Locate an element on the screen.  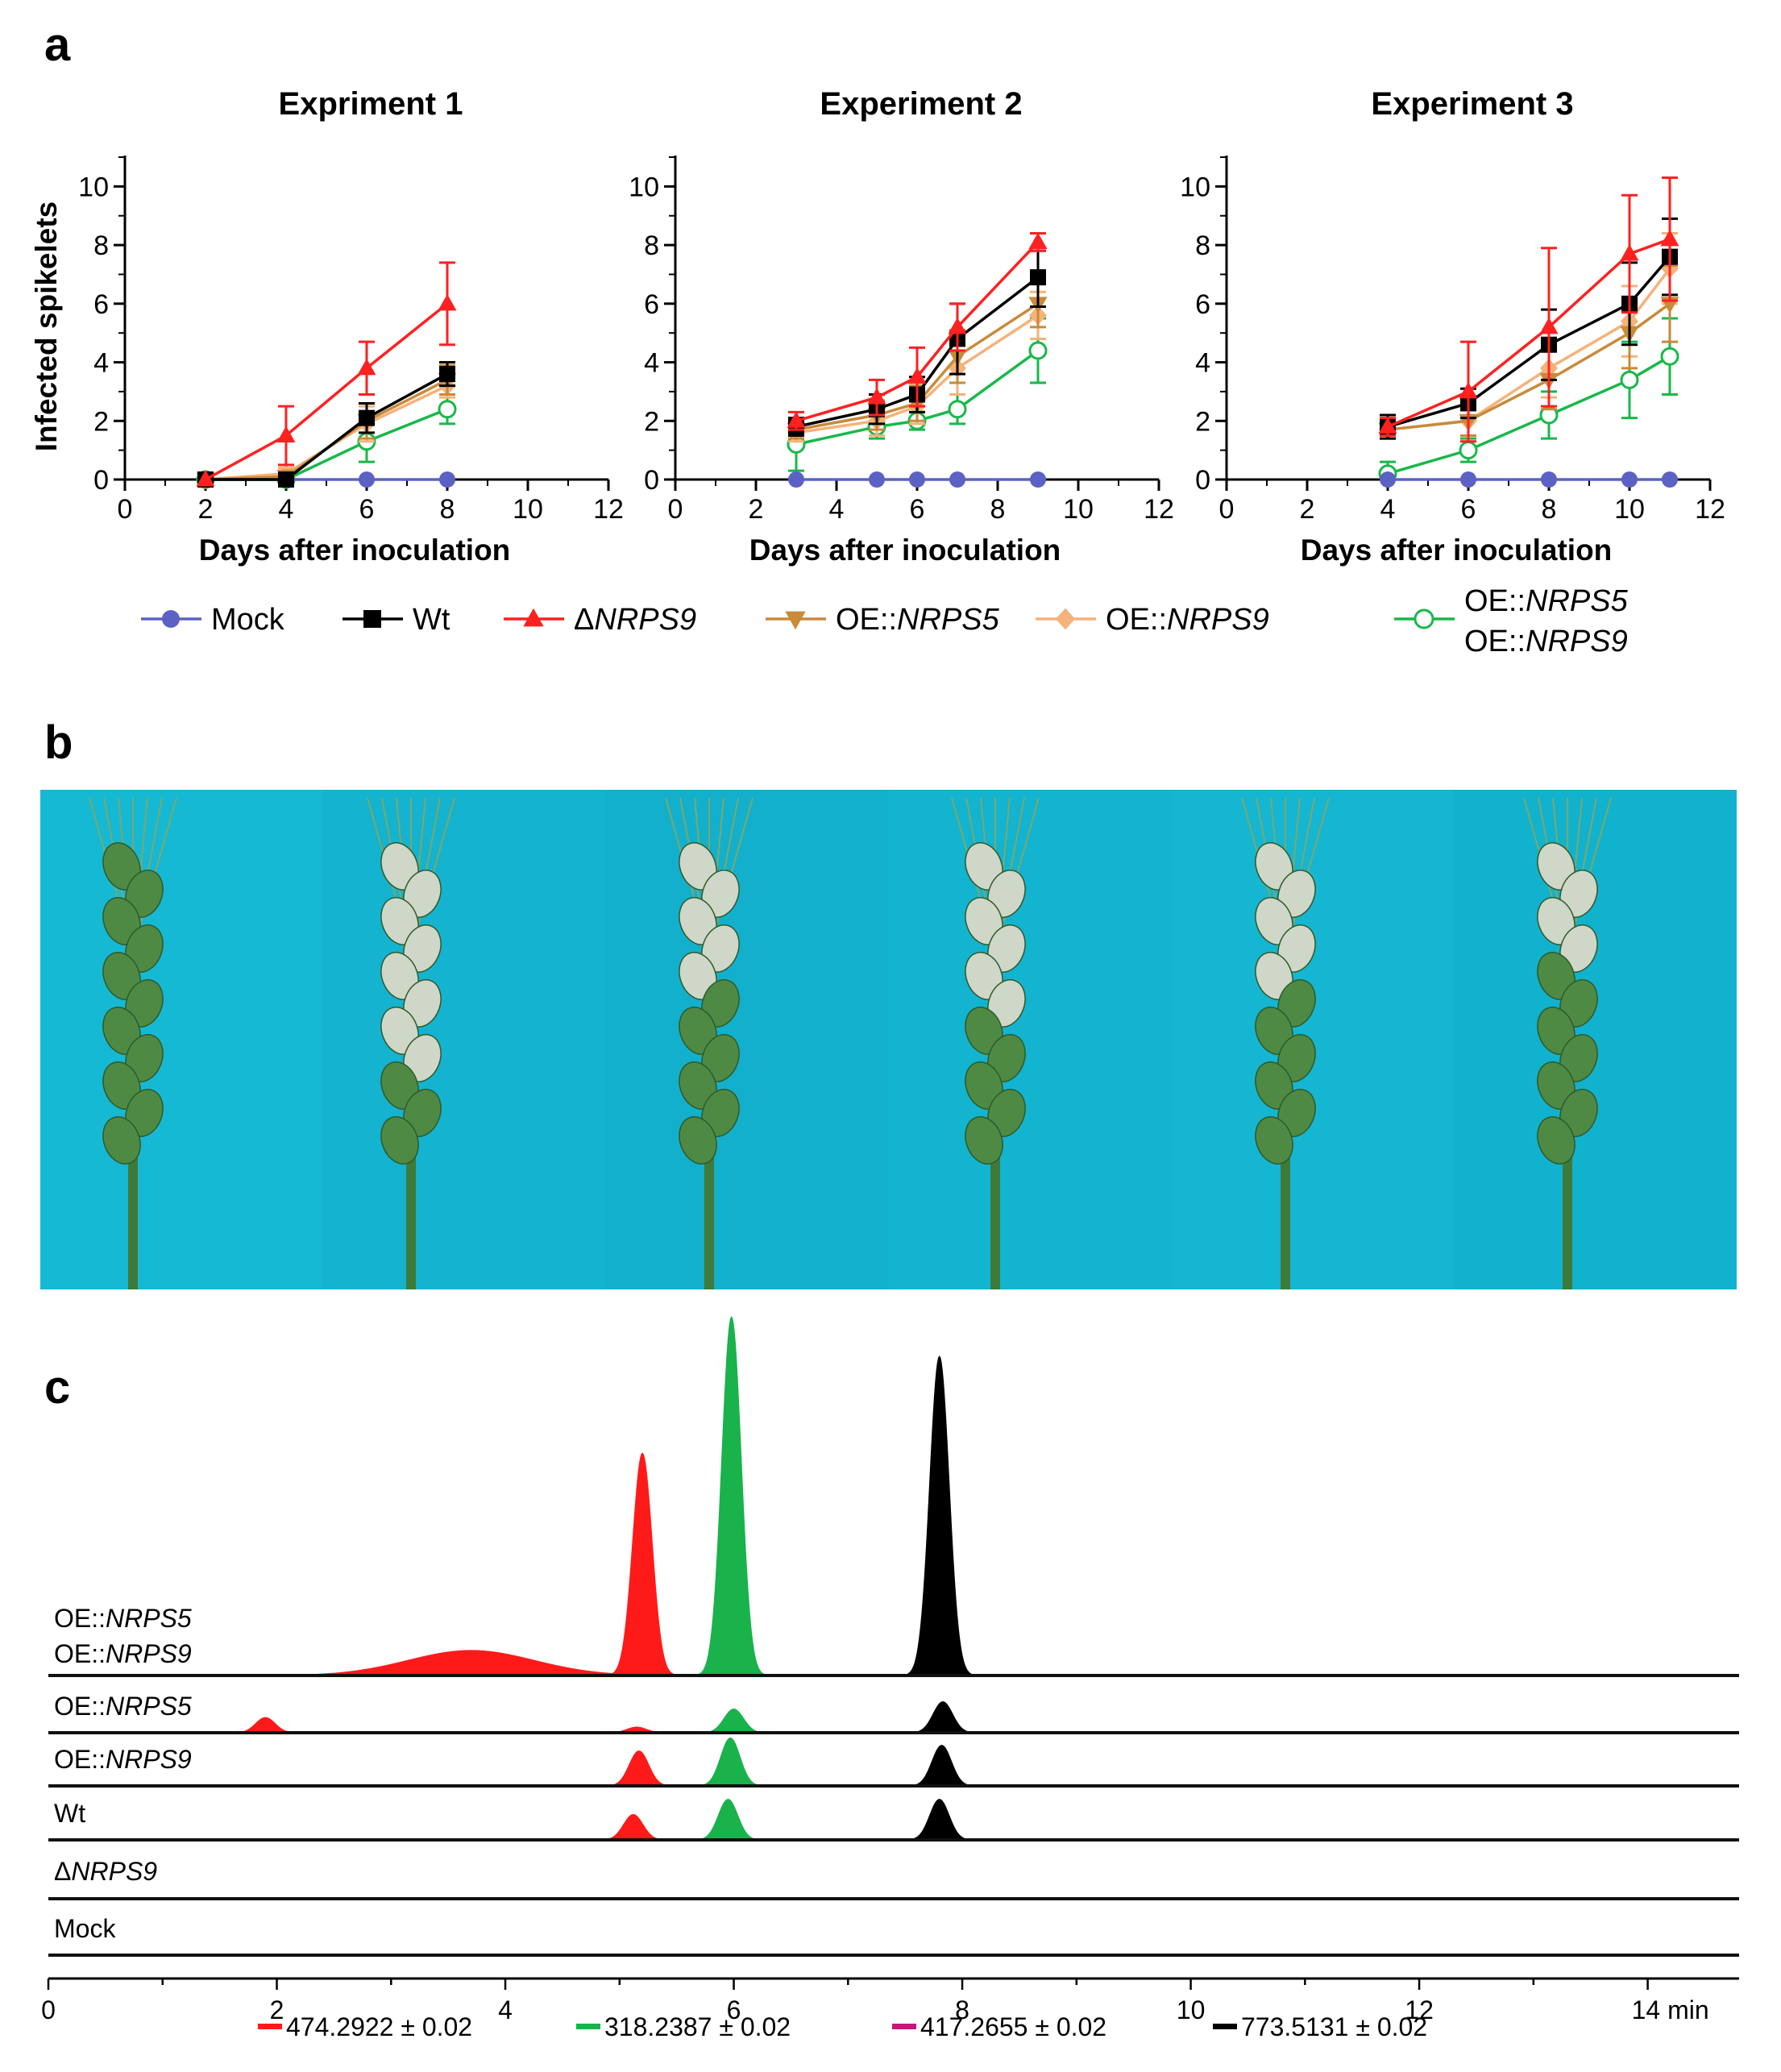
chromatogram-tick-label: 4 is located at coordinates (506, 2009).